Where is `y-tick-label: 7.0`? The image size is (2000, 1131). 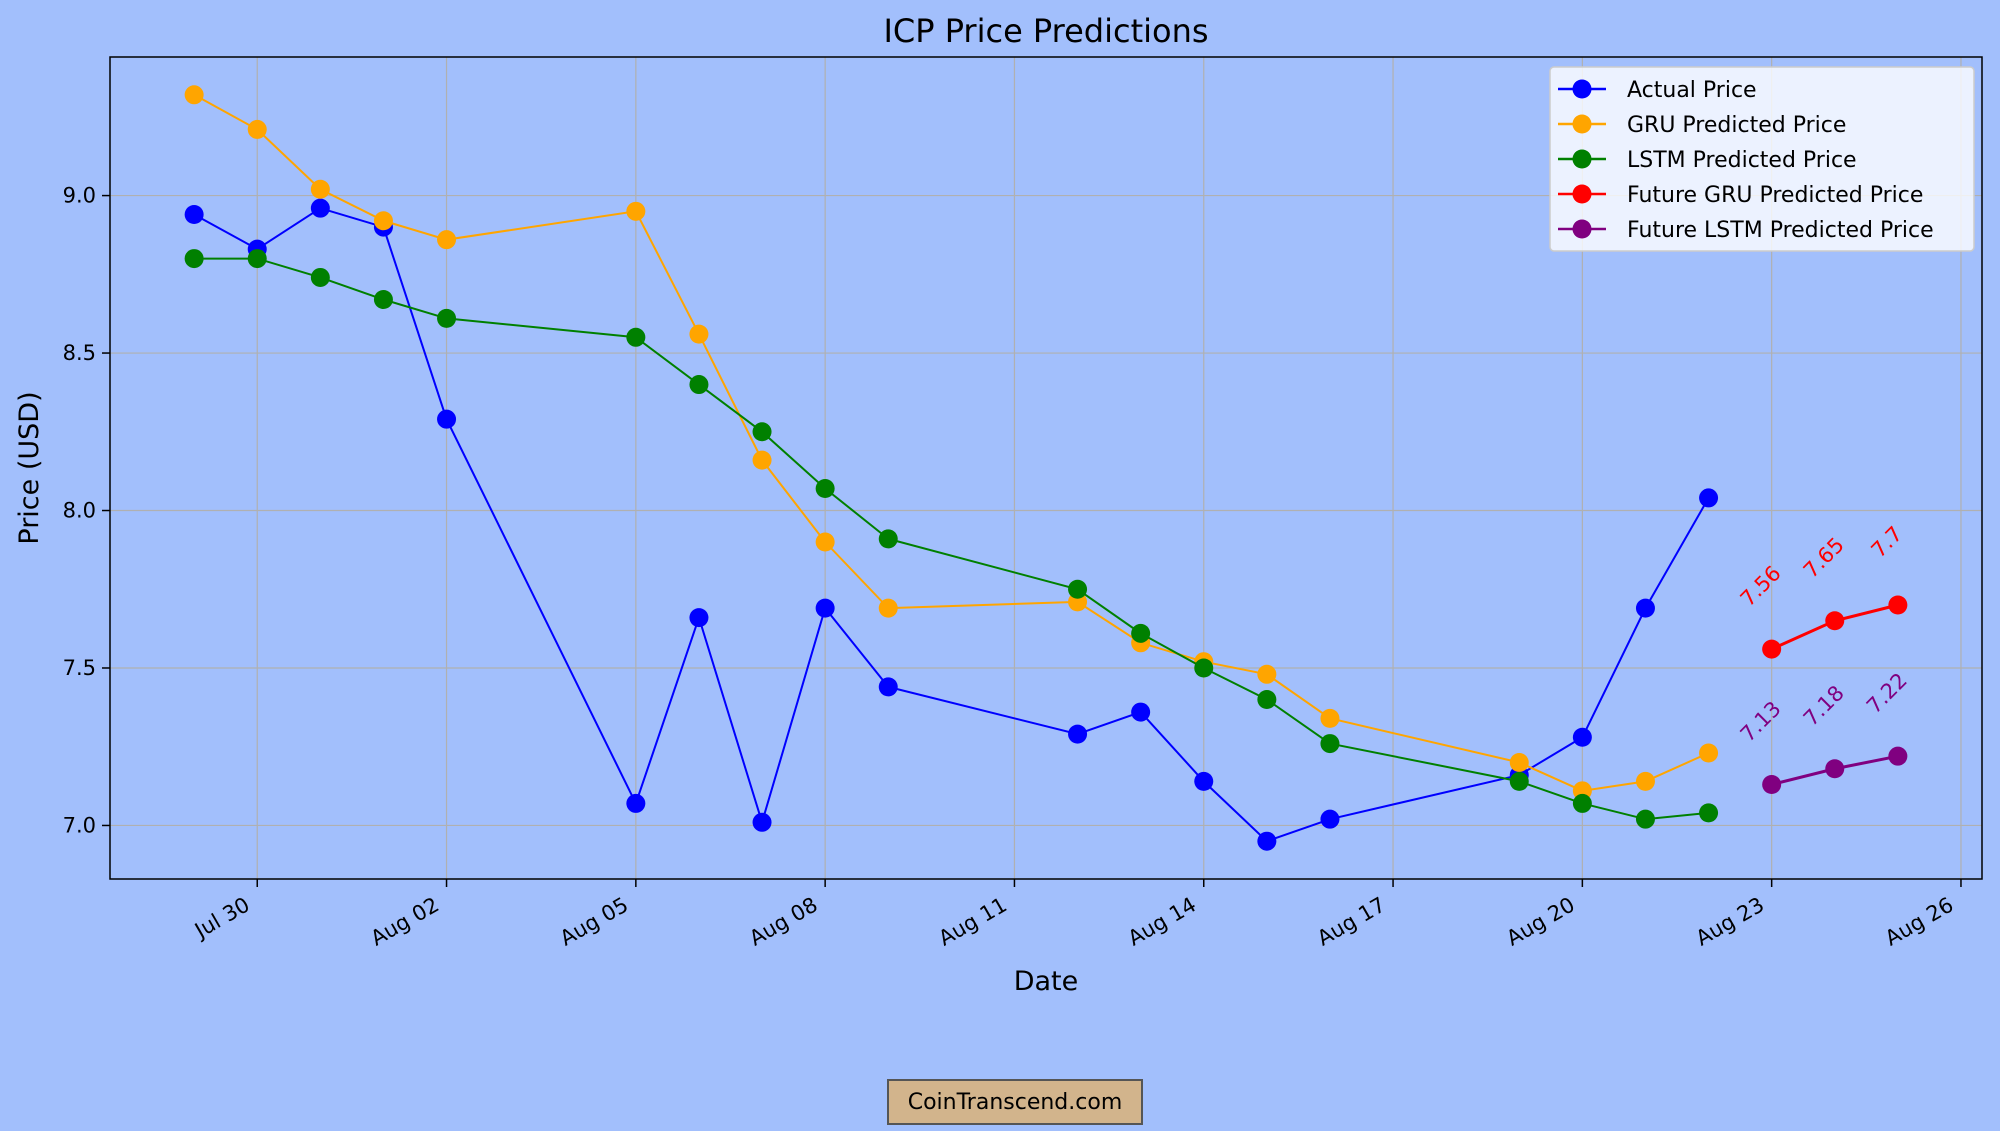
y-tick-label: 7.0 is located at coordinates (79, 825).